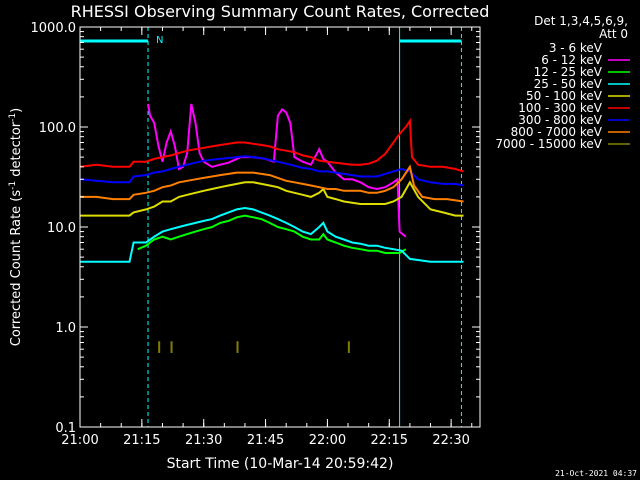  What do you see at coordinates (265, 440) in the screenshot?
I see `x-tick-label: 21:45` at bounding box center [265, 440].